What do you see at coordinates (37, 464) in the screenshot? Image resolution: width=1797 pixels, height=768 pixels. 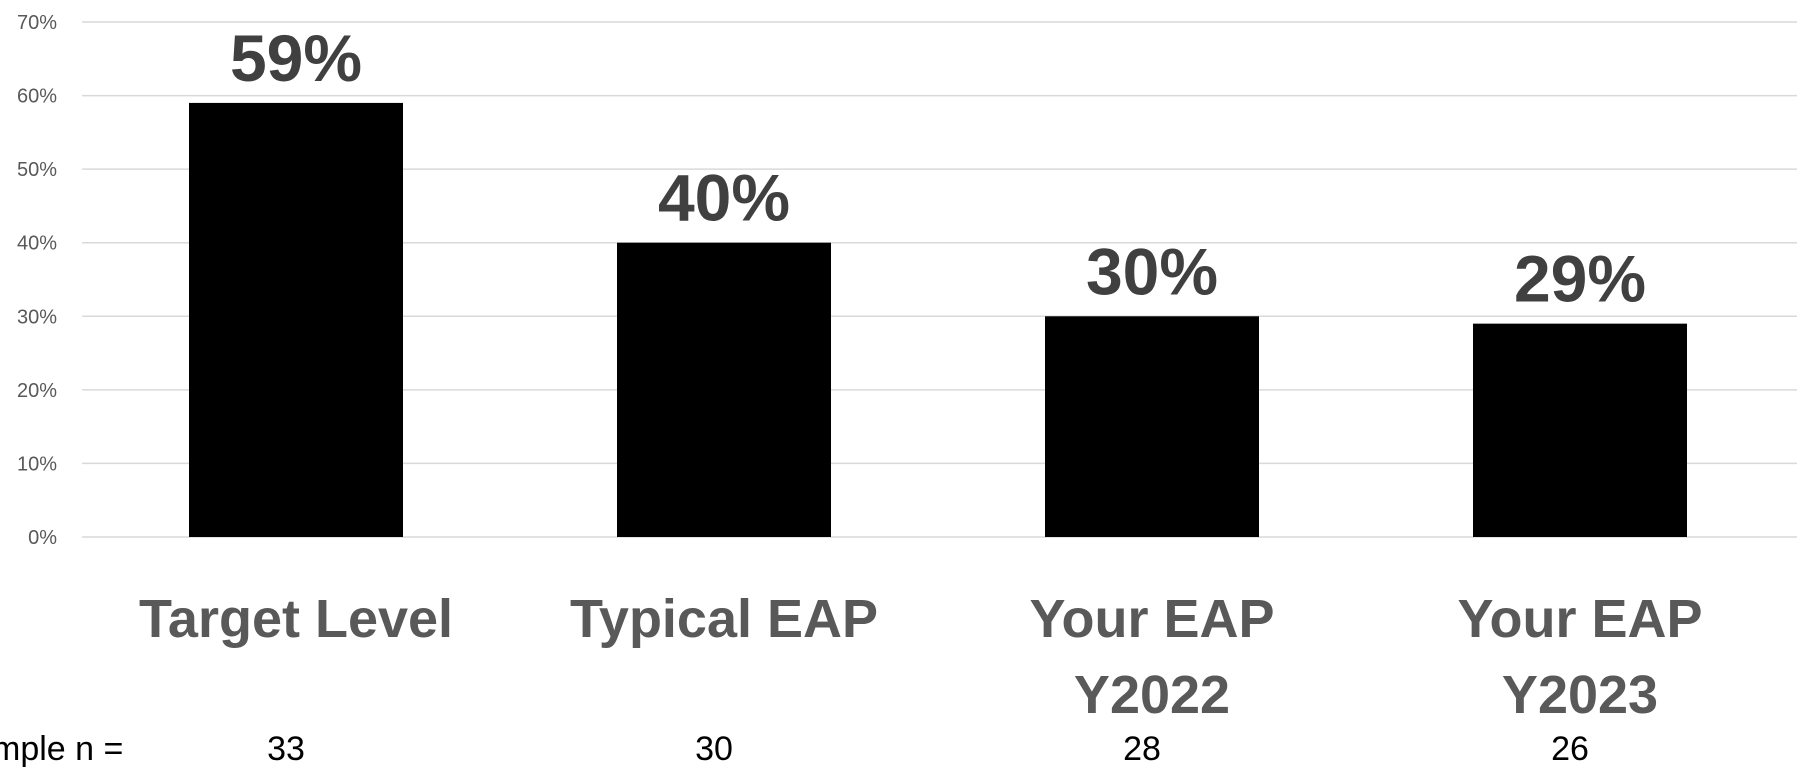 I see `y-tick-label: 10%` at bounding box center [37, 464].